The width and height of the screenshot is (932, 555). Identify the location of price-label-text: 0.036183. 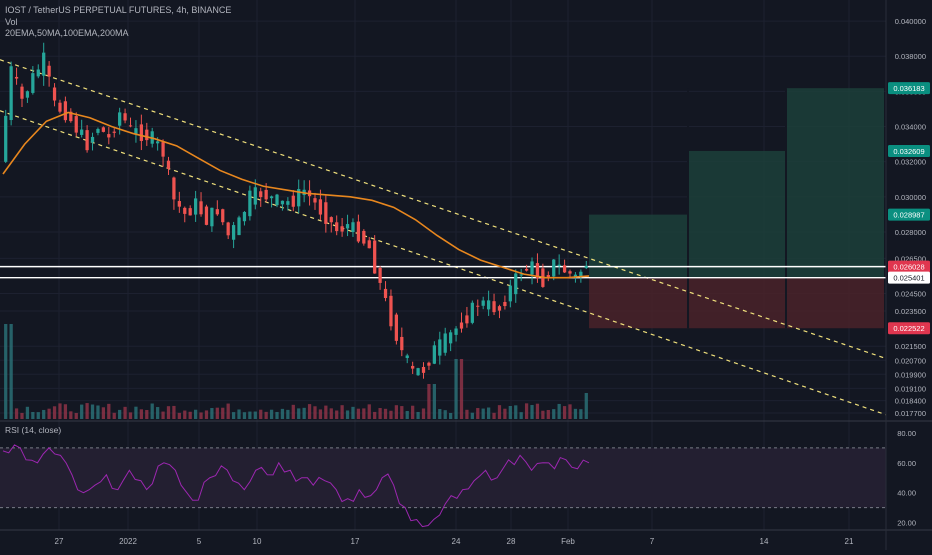
(908, 88).